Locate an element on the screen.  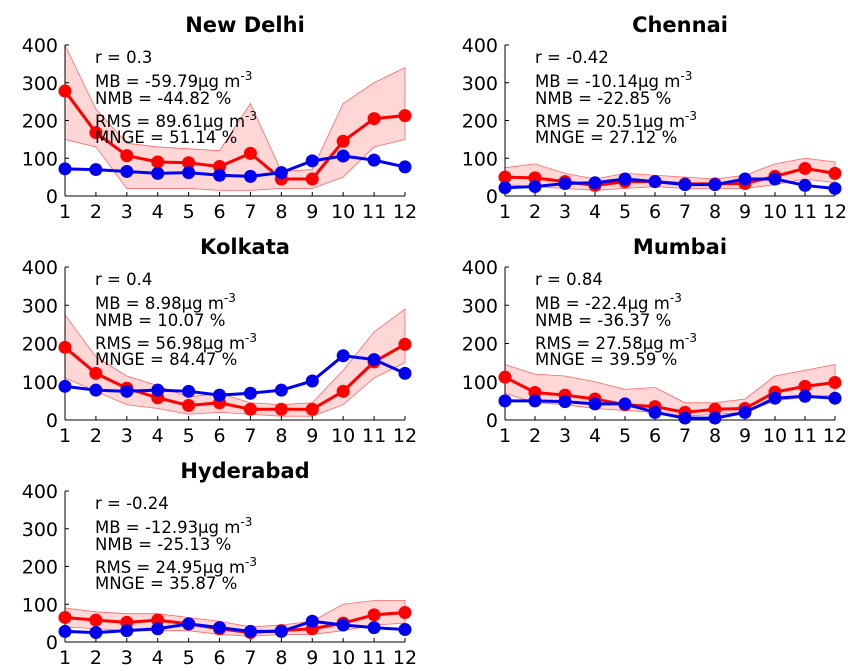
uncertainty-band is located at coordinates (235, 117).